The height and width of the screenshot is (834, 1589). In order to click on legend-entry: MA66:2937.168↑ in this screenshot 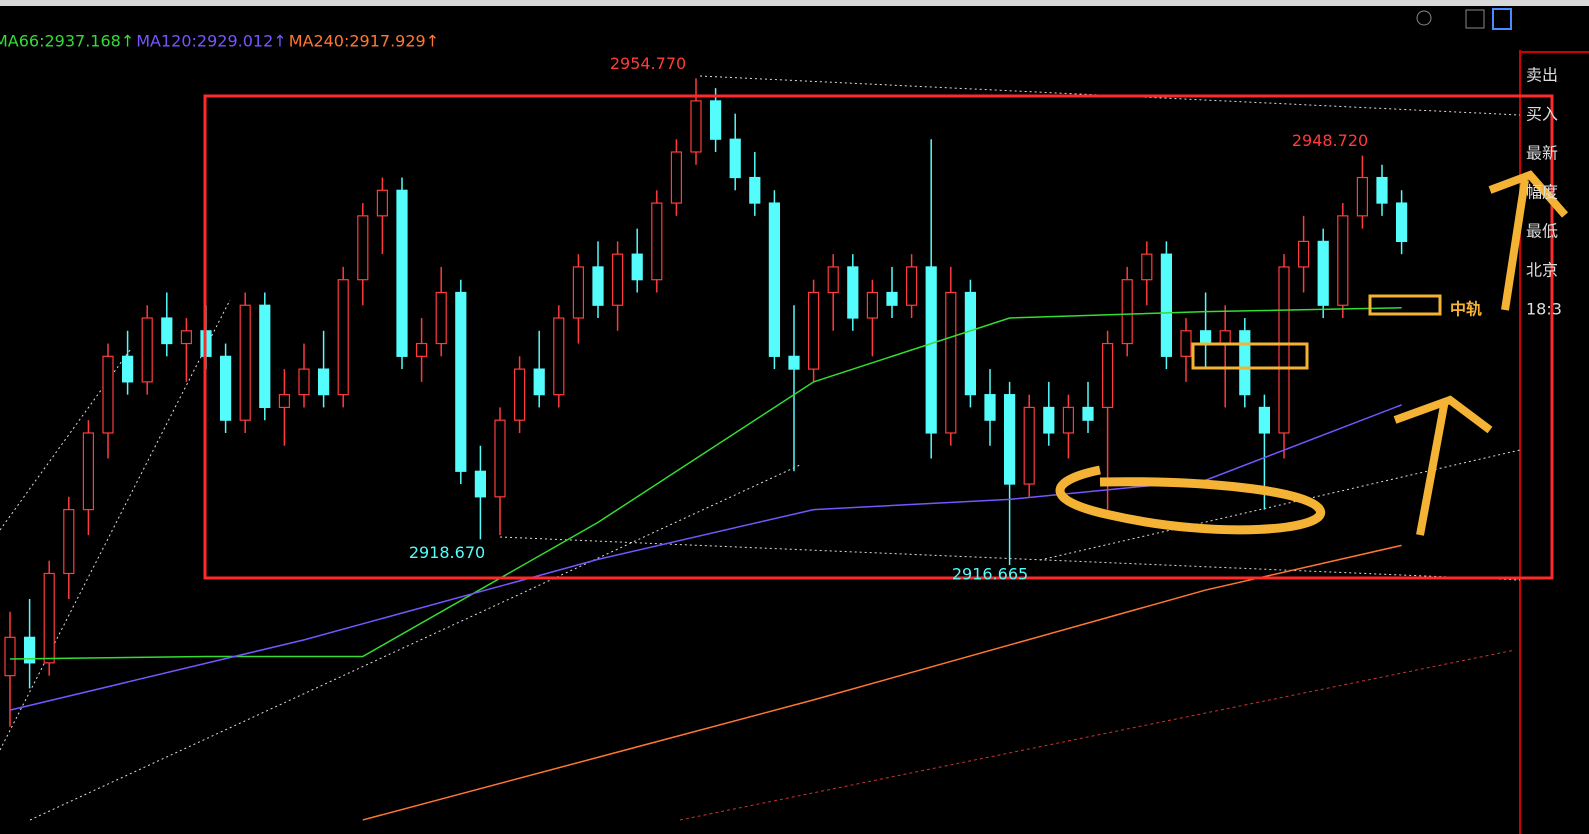, I will do `click(67, 41)`.